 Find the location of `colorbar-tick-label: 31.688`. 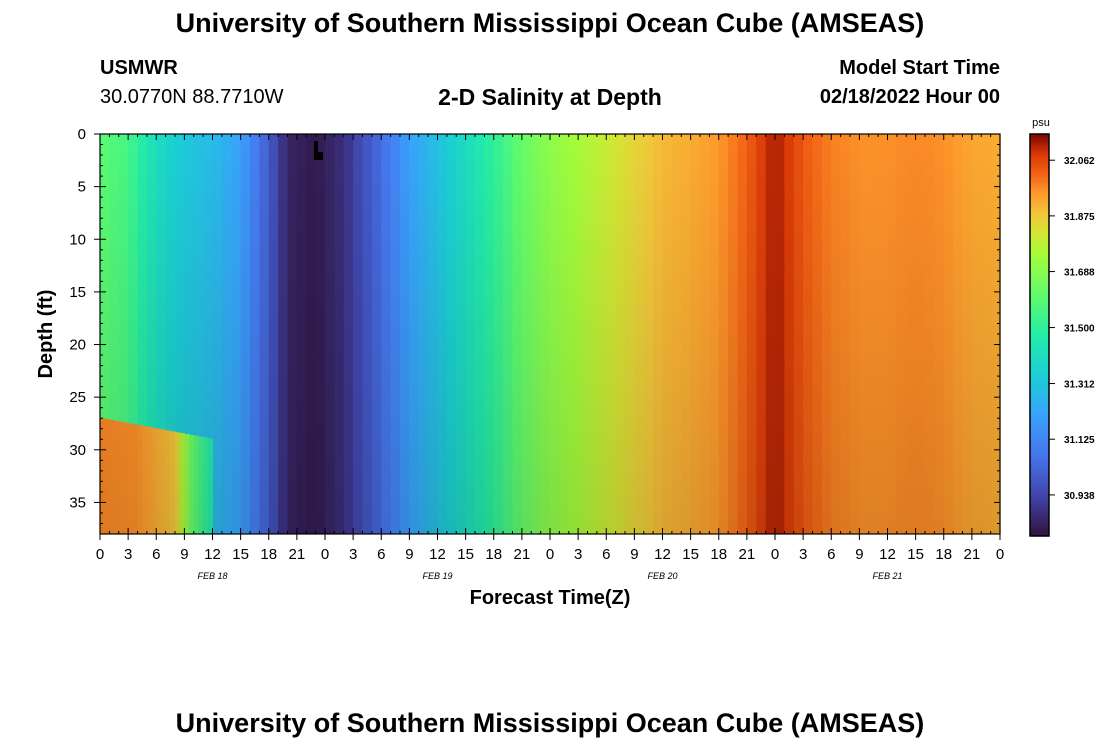

colorbar-tick-label: 31.688 is located at coordinates (1079, 273).